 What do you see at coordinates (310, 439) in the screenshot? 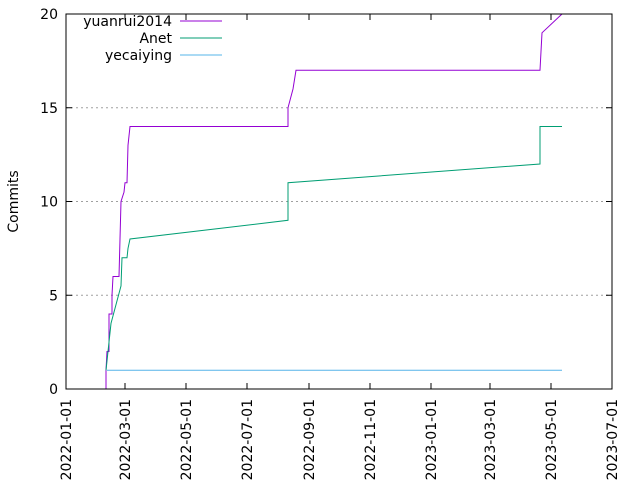
I see `x-tick-label: 2022-09-01` at bounding box center [310, 439].